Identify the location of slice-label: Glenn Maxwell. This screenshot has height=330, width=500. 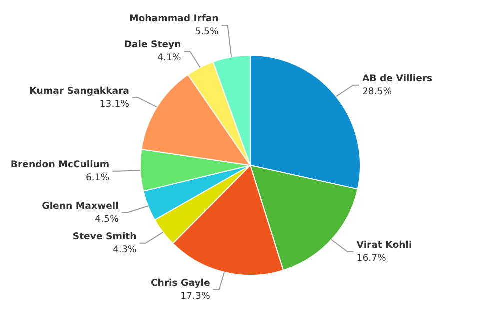
(80, 206).